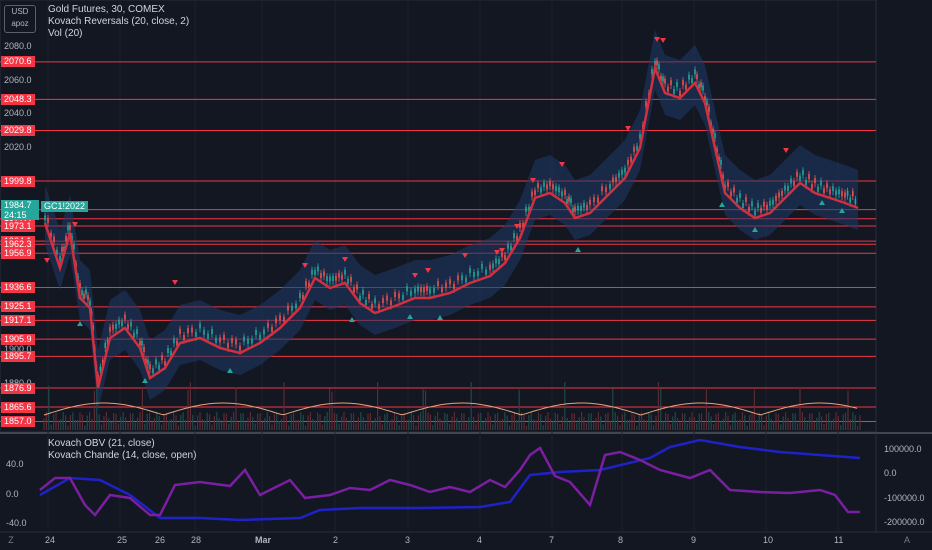 The width and height of the screenshot is (932, 550). Describe the element at coordinates (122, 455) in the screenshot. I see `legend-kovach-chande: Kovach Chande (14, close, open)` at that location.